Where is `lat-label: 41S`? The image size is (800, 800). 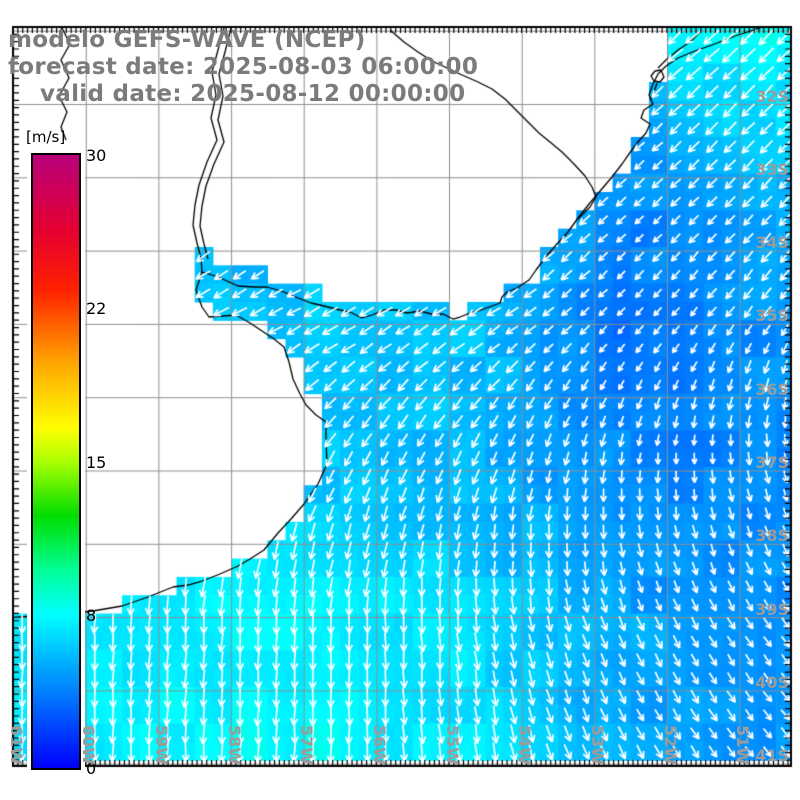 lat-label: 41S is located at coordinates (772, 756).